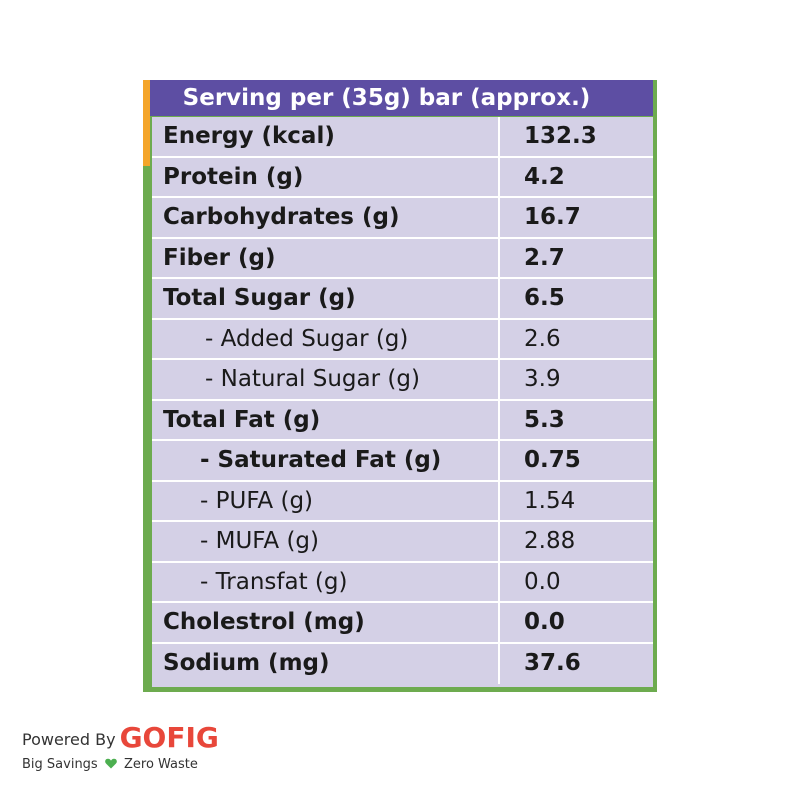 The width and height of the screenshot is (800, 800). What do you see at coordinates (542, 338) in the screenshot?
I see `row-value: 2.6` at bounding box center [542, 338].